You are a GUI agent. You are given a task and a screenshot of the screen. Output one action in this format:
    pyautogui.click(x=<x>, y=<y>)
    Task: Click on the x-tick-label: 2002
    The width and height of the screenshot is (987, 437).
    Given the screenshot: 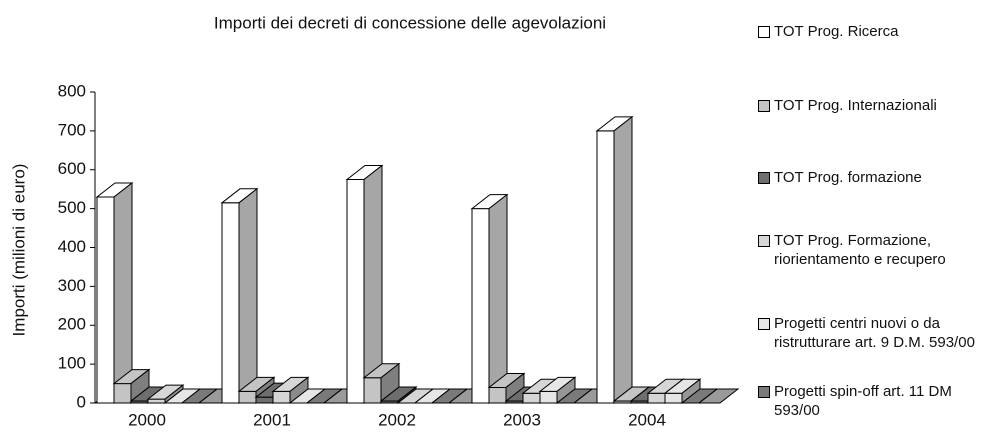 What is the action you would take?
    pyautogui.click(x=397, y=419)
    